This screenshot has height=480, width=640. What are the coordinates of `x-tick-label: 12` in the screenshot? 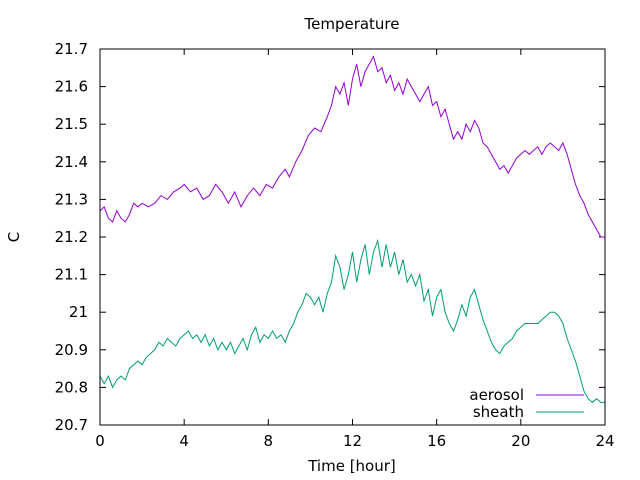 It's located at (352, 441).